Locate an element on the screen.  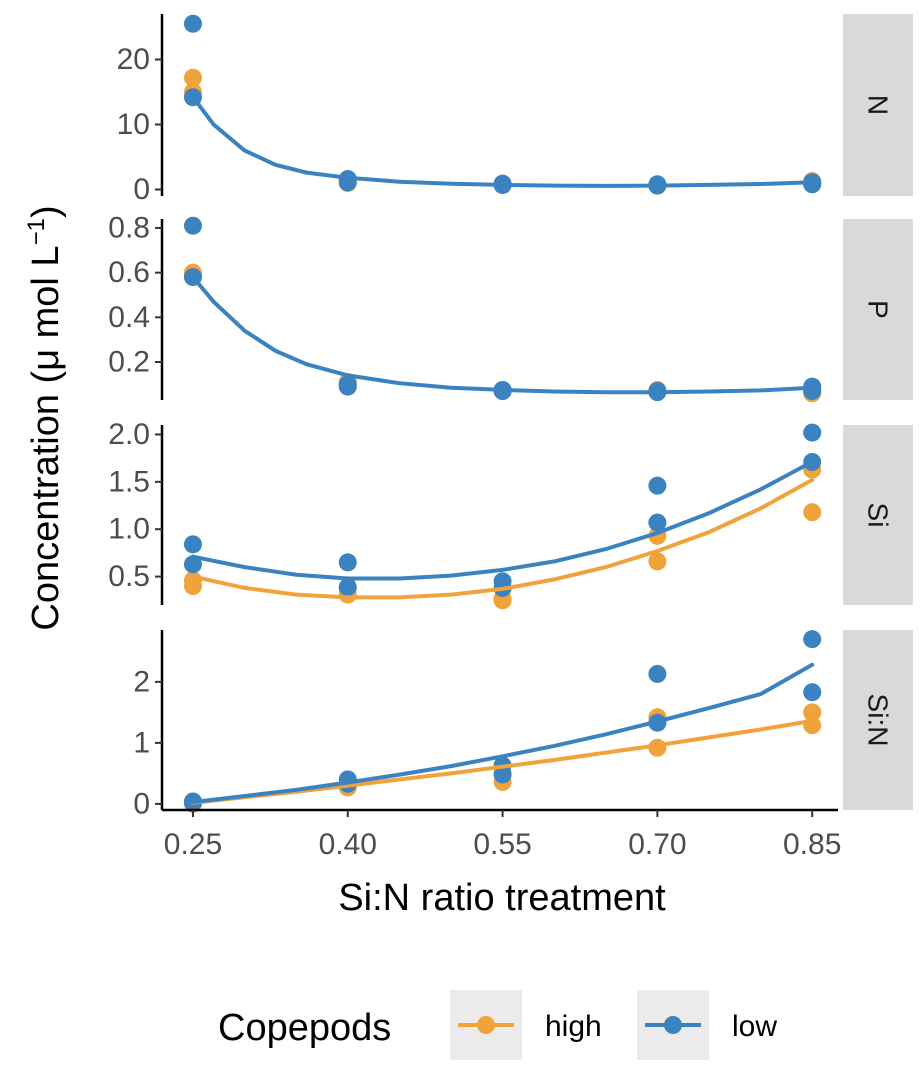
y-axis-title-close: ) is located at coordinates (46, 211).